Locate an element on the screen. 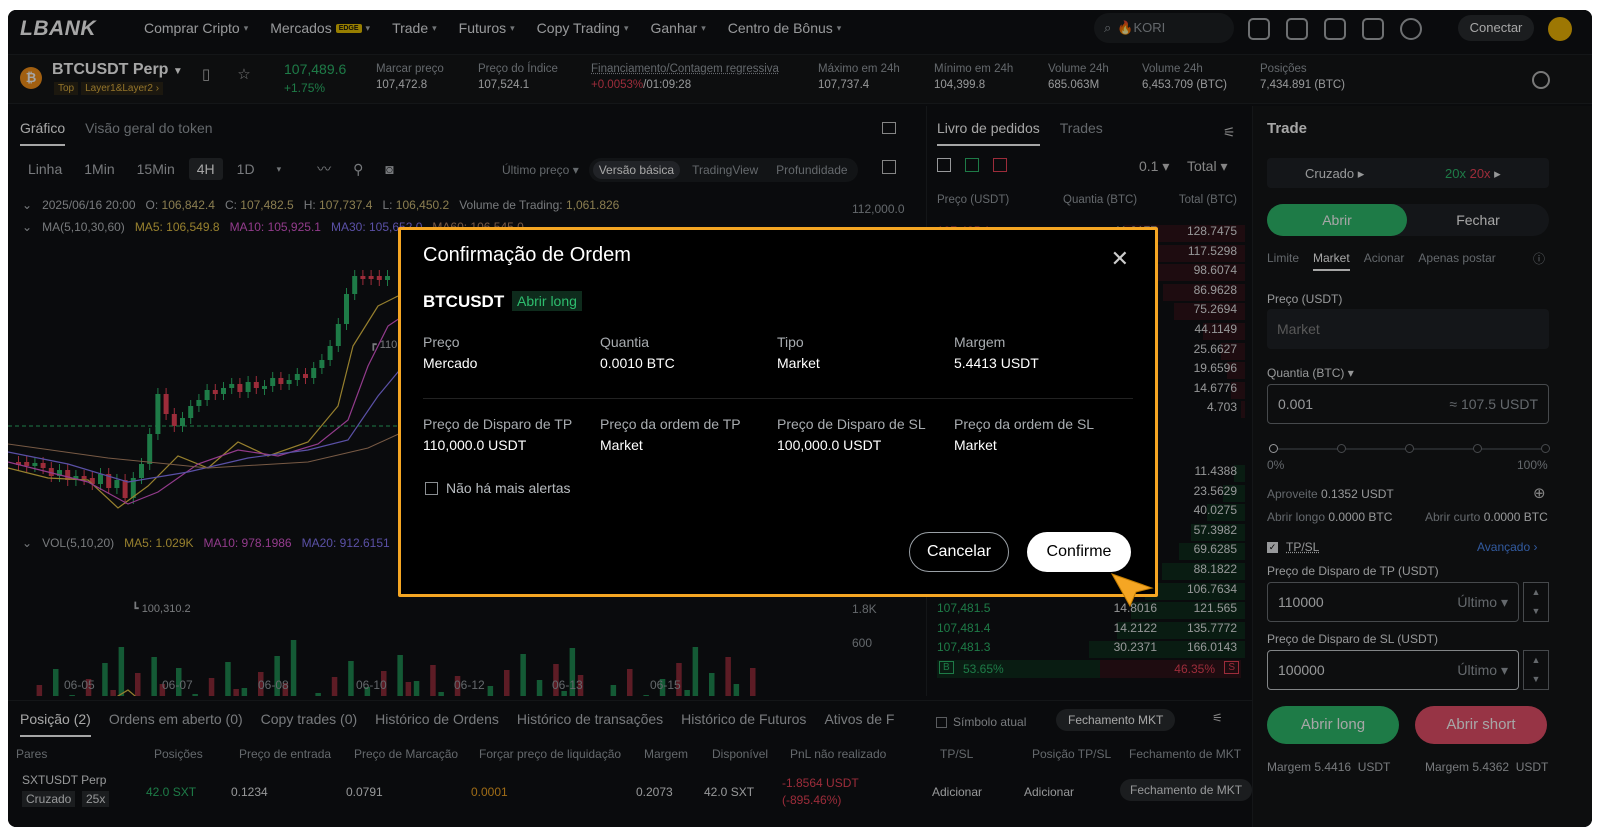  version-basic: Versão básica is located at coordinates (636, 170).